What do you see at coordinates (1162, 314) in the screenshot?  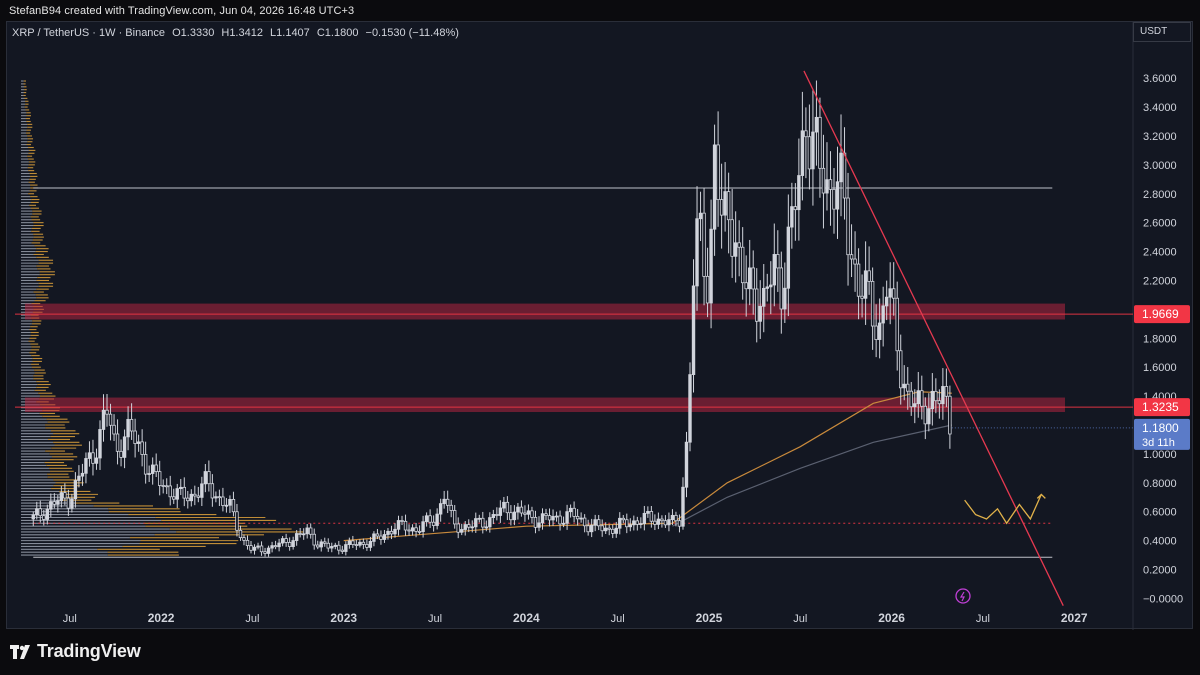 I see `level-price-tag` at bounding box center [1162, 314].